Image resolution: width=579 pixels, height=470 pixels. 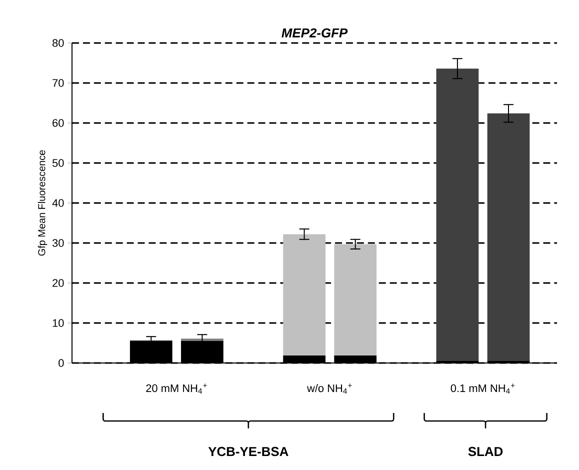 I want to click on y-tick-label: 30, so click(x=58, y=243).